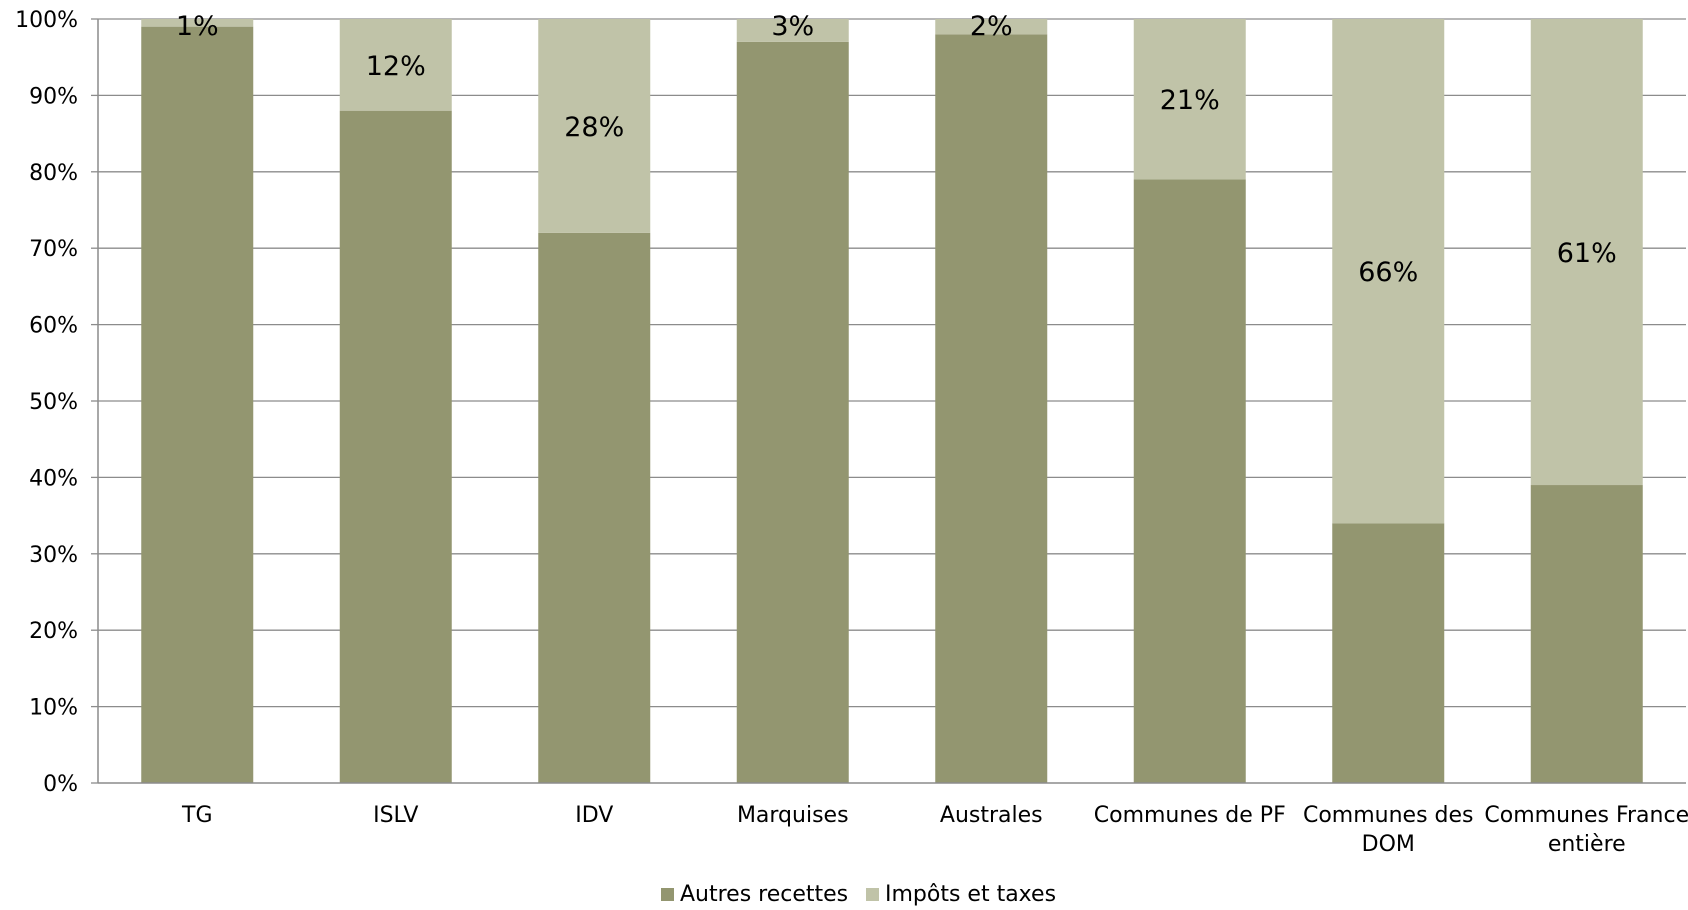  I want to click on y-tick-label: 30%, so click(53, 555).